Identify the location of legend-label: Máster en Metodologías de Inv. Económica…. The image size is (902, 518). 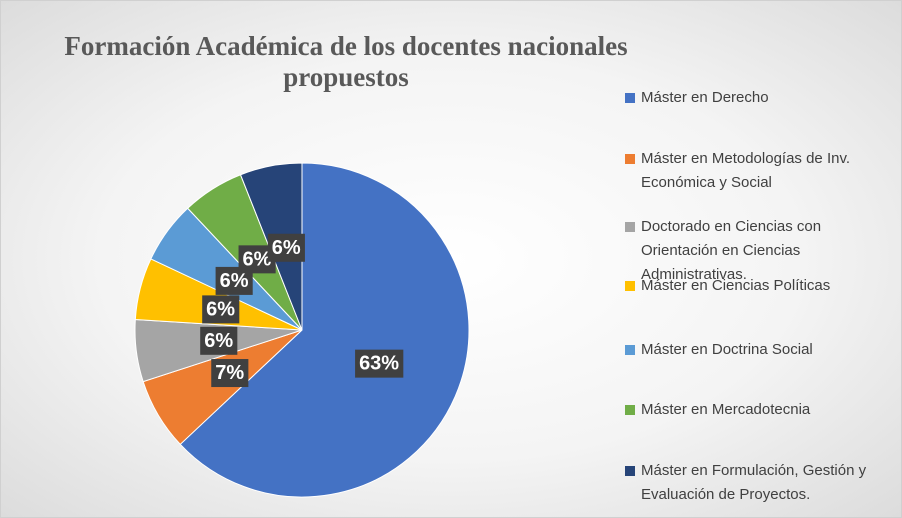
(746, 170).